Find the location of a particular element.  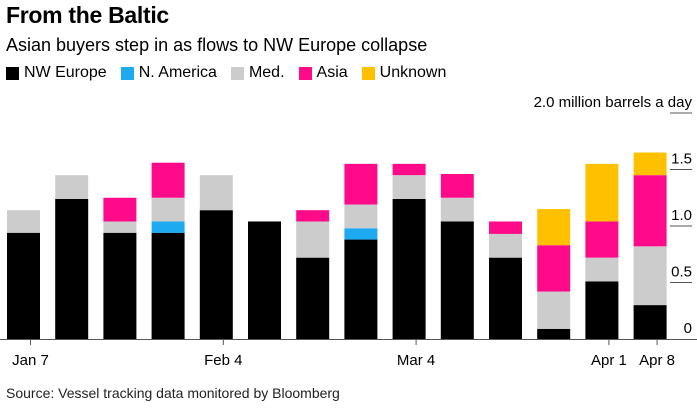

legend-item-unknown: Unknown is located at coordinates (404, 73).